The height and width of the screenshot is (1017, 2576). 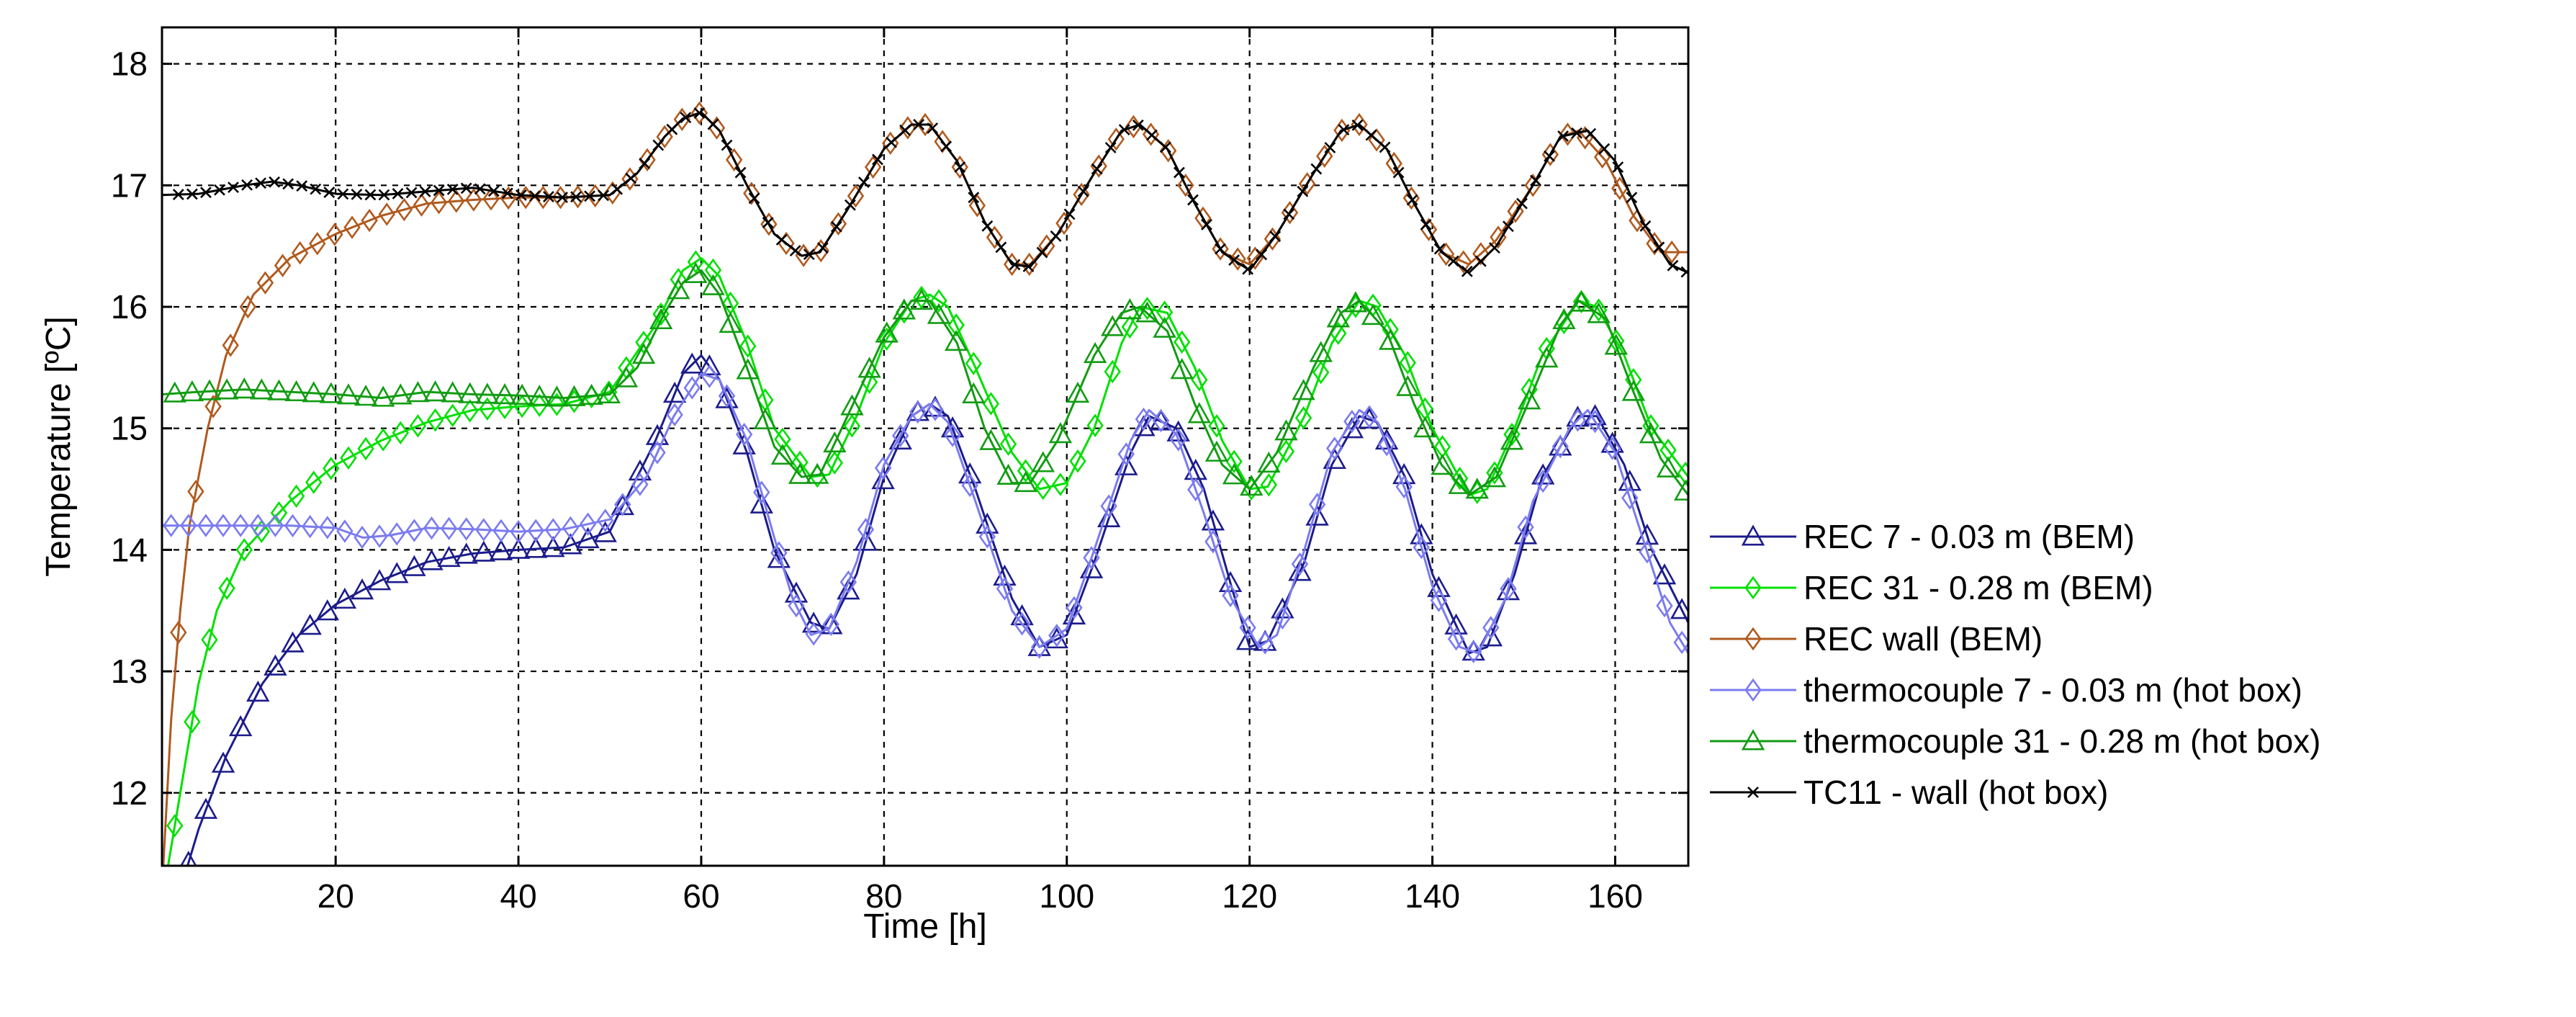 I want to click on x-tick-label: 120, so click(x=1249, y=896).